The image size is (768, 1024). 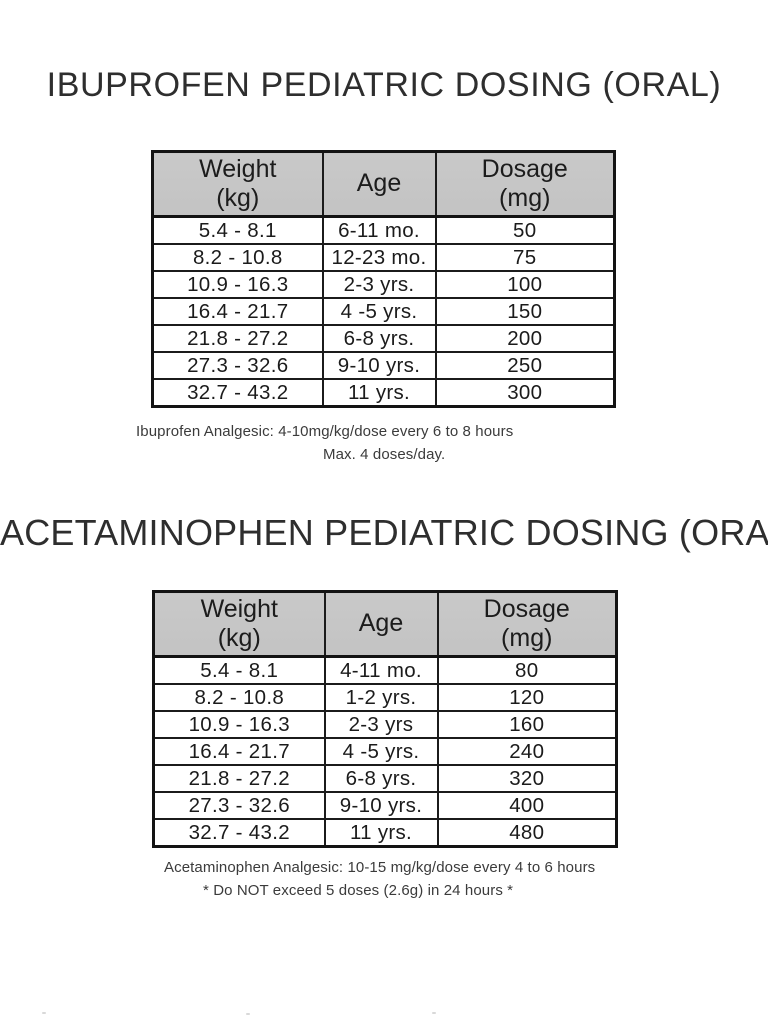 I want to click on table-row: 5.4 - 8.1 4-11 mo. 80, so click(x=385, y=670).